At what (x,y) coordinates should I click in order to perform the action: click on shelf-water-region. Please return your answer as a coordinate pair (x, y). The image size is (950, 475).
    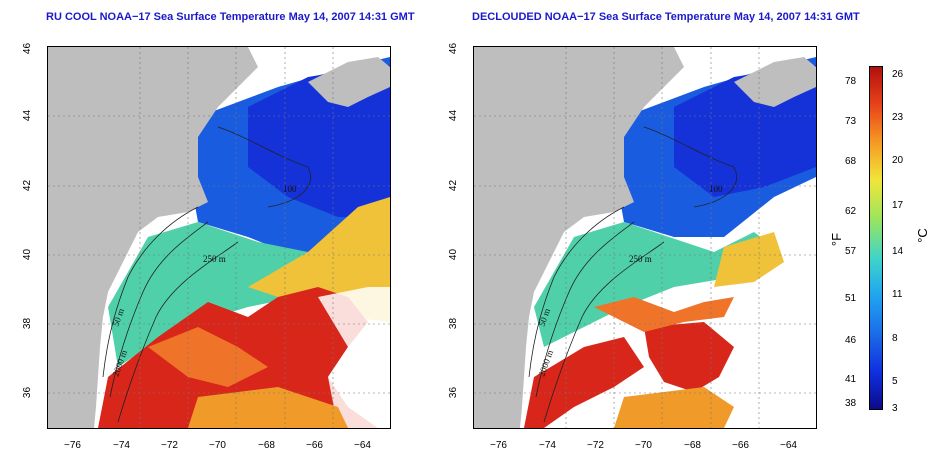
    Looking at the image, I should click on (654, 284).